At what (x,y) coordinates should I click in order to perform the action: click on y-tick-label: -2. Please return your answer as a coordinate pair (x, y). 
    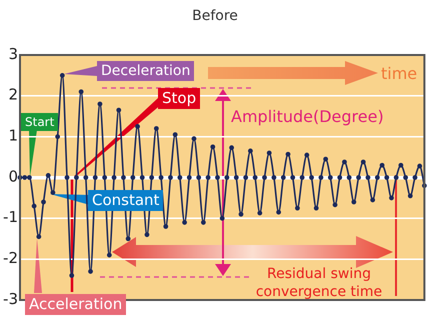
    Looking at the image, I should click on (10, 258).